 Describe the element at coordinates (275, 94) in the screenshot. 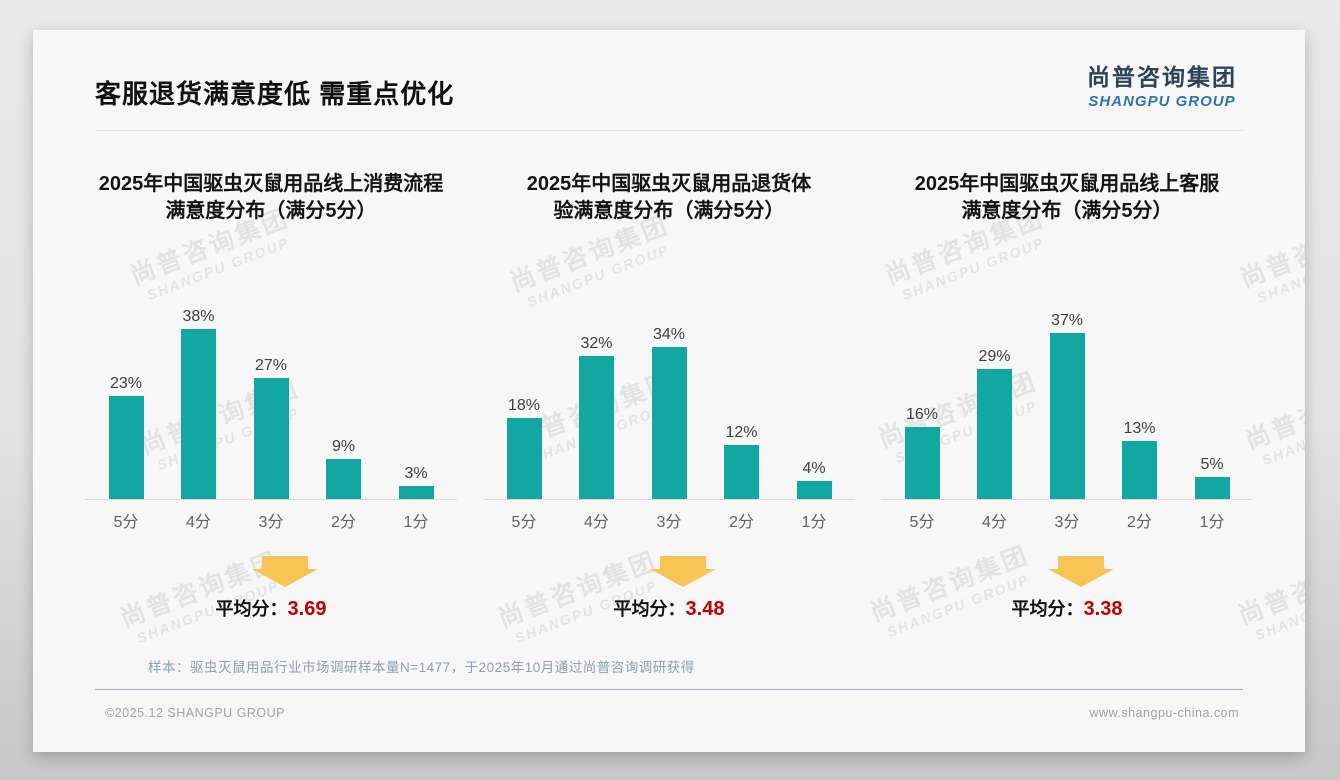

I see `page-title: 客服退货满意度低 需重点优化` at that location.